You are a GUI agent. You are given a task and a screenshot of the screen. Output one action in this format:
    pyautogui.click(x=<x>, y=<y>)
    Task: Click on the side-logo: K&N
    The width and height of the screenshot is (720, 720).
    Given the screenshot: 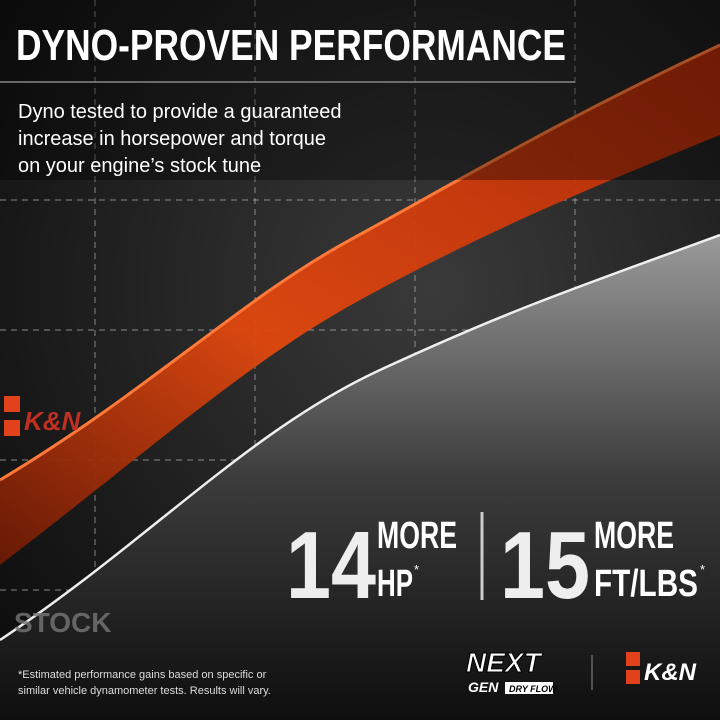 What is the action you would take?
    pyautogui.click(x=43, y=416)
    